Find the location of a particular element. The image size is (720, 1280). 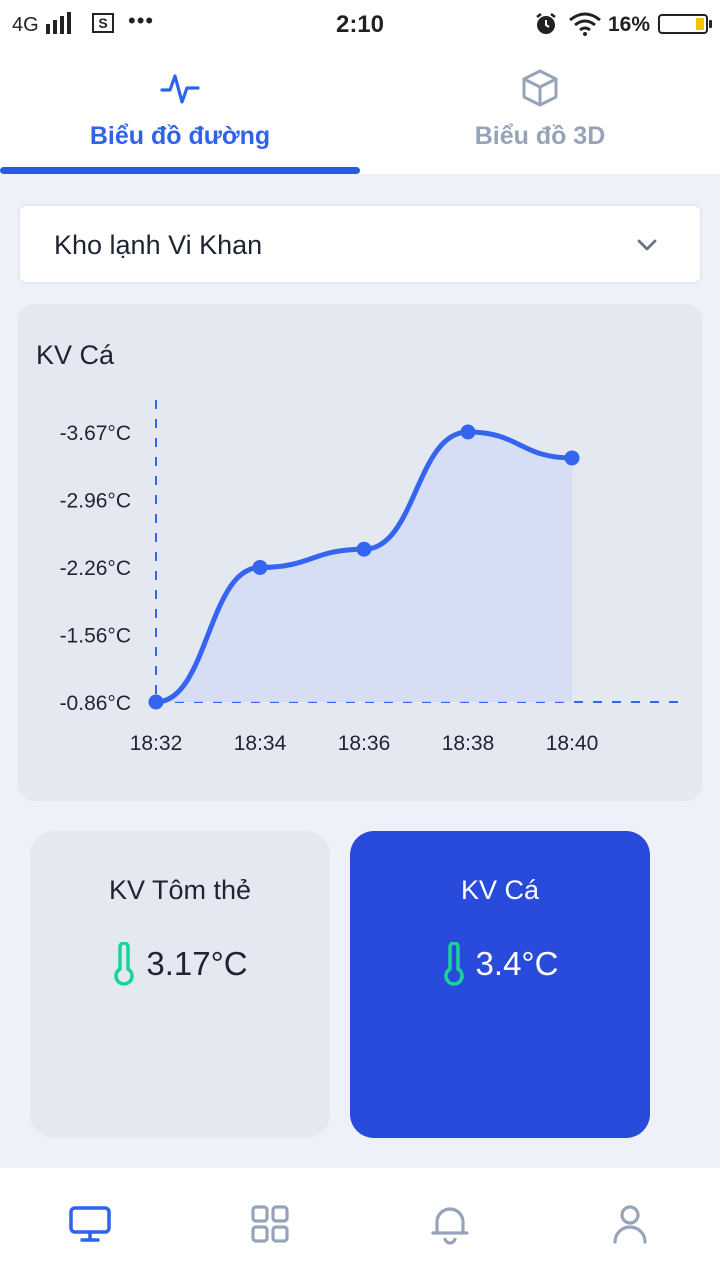

zone-temp: 3.4°C is located at coordinates (517, 963).